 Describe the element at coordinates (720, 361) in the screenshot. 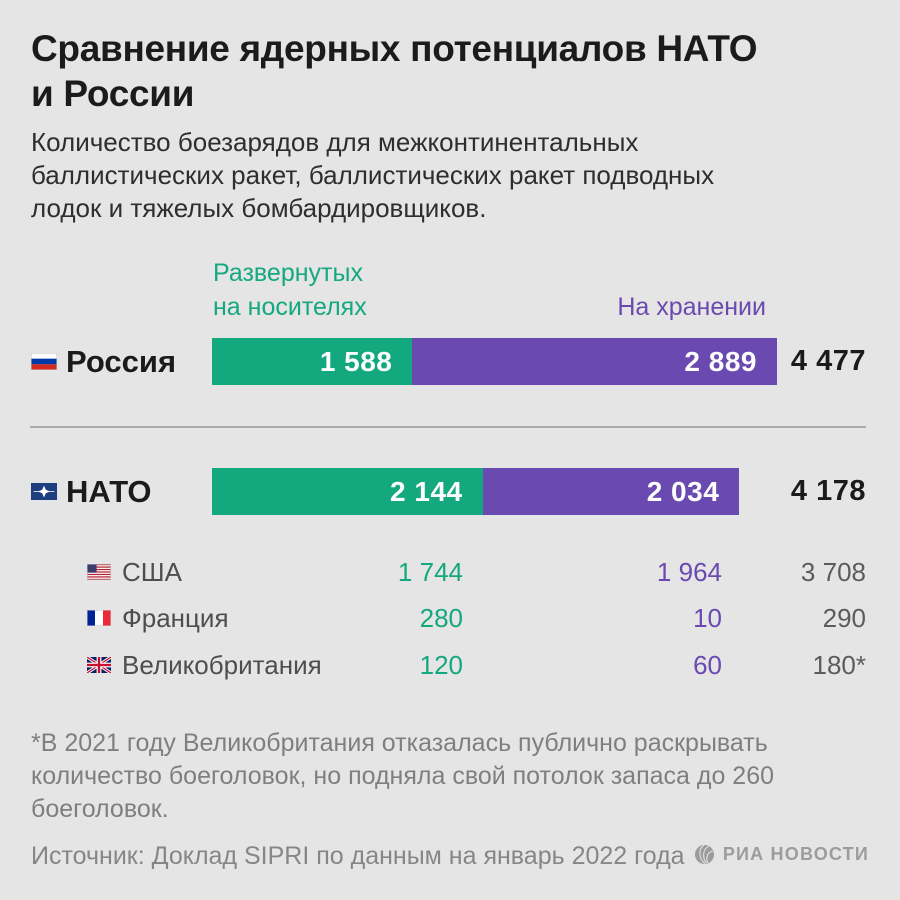

I see `russia-stored-value: 2 889` at that location.